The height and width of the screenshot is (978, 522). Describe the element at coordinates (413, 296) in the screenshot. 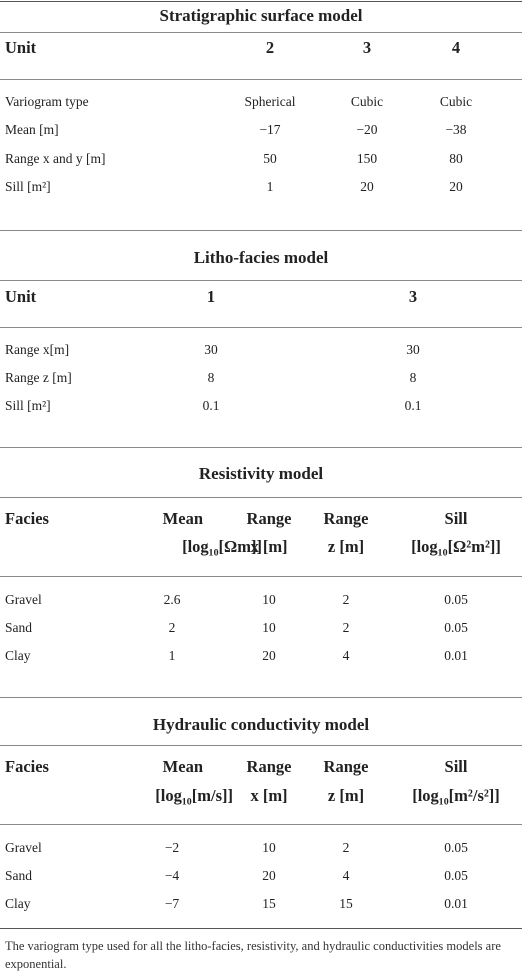

I see `litho-header-col2: 3` at that location.